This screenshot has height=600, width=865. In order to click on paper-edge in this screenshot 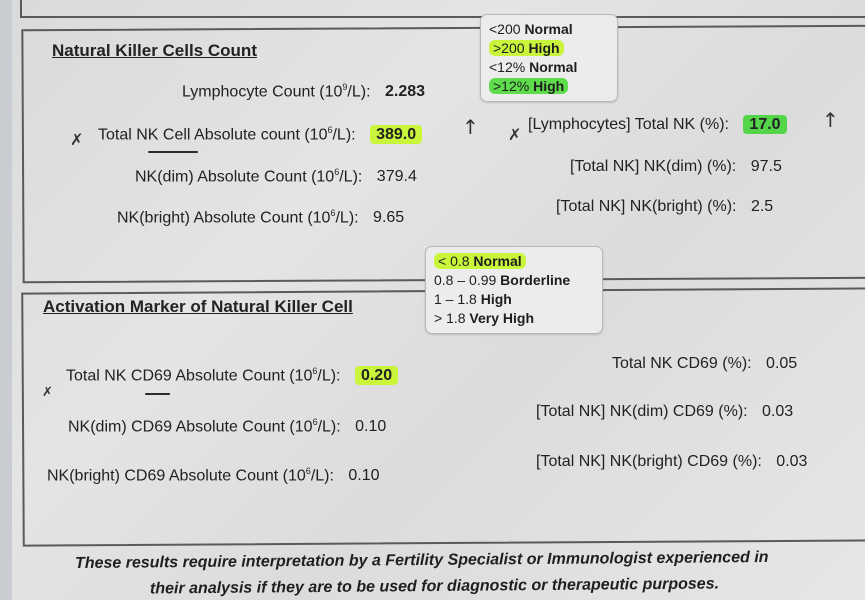, I will do `click(6, 300)`.